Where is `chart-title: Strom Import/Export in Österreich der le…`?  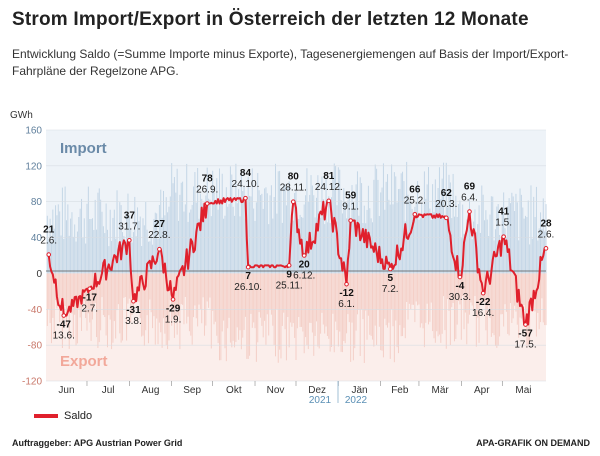 chart-title: Strom Import/Export in Österreich der le… is located at coordinates (270, 19).